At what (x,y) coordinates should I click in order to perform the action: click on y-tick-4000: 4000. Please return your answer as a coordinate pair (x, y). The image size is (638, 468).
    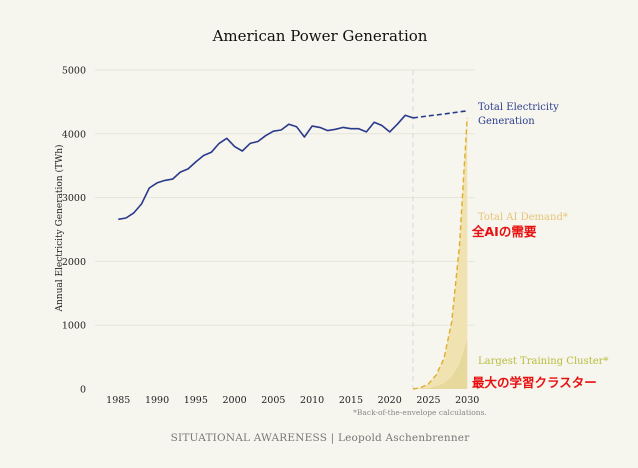
    Looking at the image, I should click on (74, 134).